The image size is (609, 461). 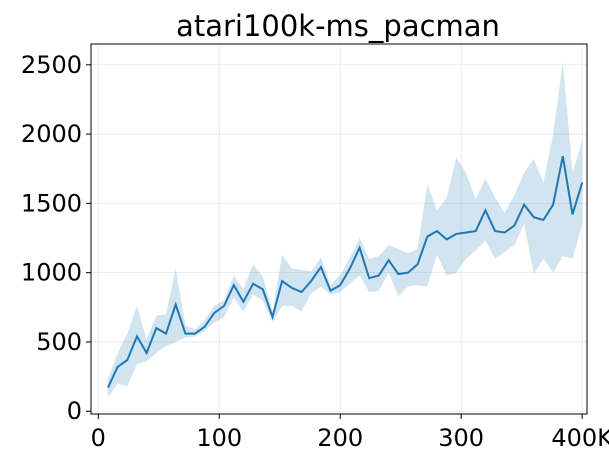 I want to click on x-tick-label: 100, so click(x=219, y=438).